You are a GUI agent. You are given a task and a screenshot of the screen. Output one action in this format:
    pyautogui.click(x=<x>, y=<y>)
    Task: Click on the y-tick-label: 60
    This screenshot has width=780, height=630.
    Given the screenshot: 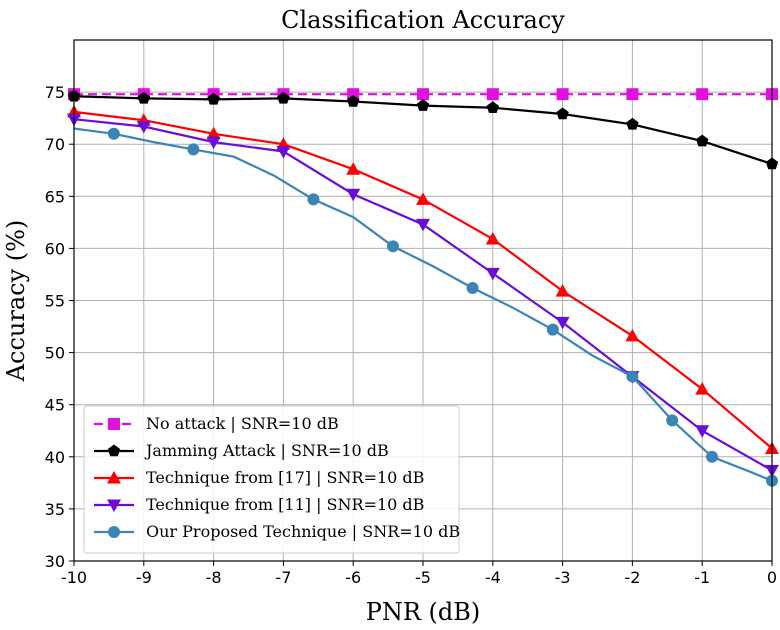 What is the action you would take?
    pyautogui.click(x=55, y=248)
    